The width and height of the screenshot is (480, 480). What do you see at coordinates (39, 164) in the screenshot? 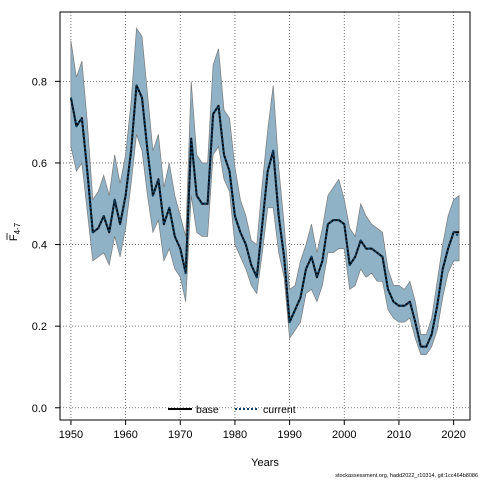
I see `y-tick-label: 0.6` at bounding box center [39, 164].